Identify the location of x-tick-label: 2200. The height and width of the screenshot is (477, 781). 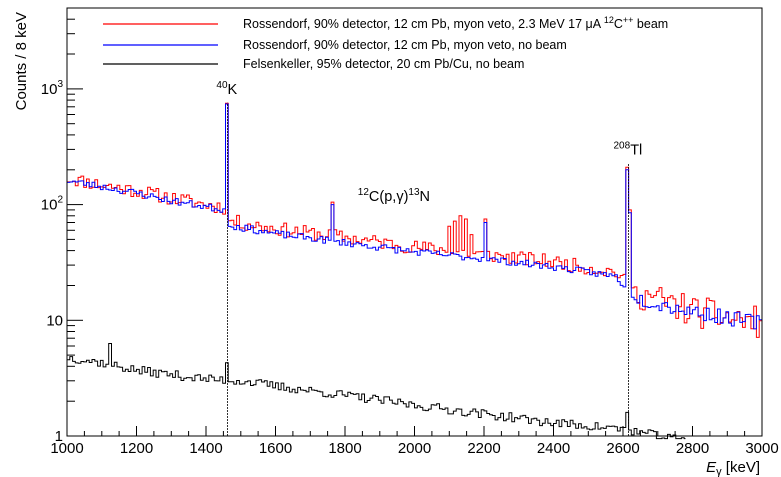
(483, 448).